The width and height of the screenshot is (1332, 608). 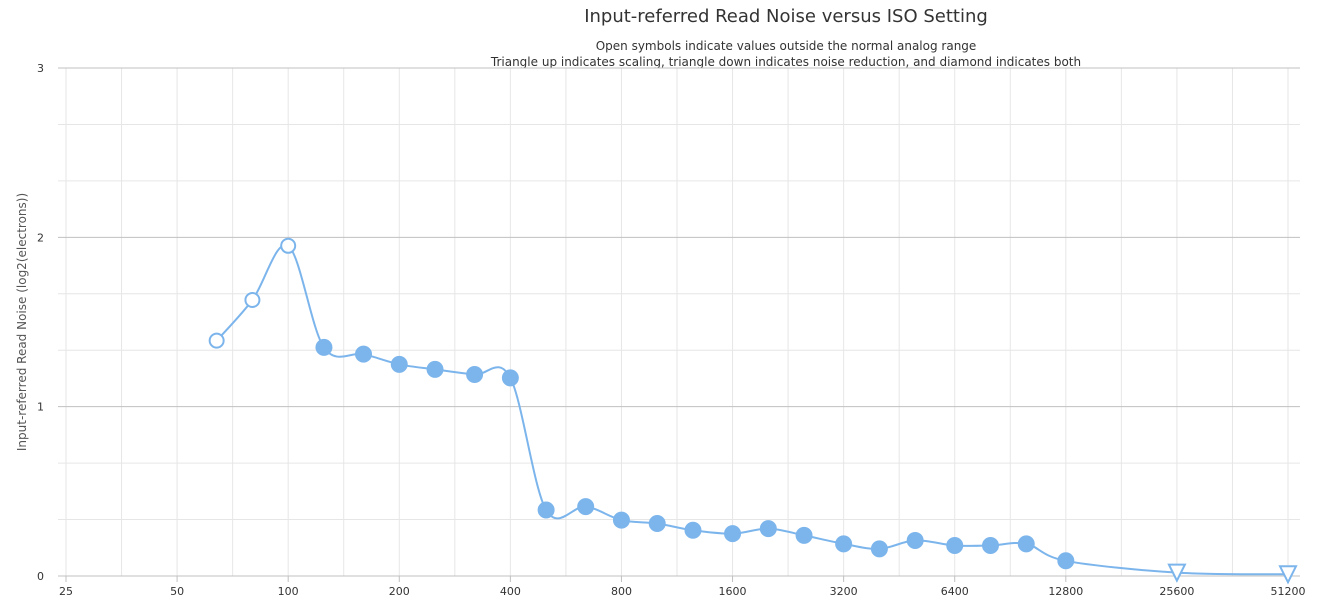 What do you see at coordinates (66, 591) in the screenshot?
I see `x-tick-label: 25` at bounding box center [66, 591].